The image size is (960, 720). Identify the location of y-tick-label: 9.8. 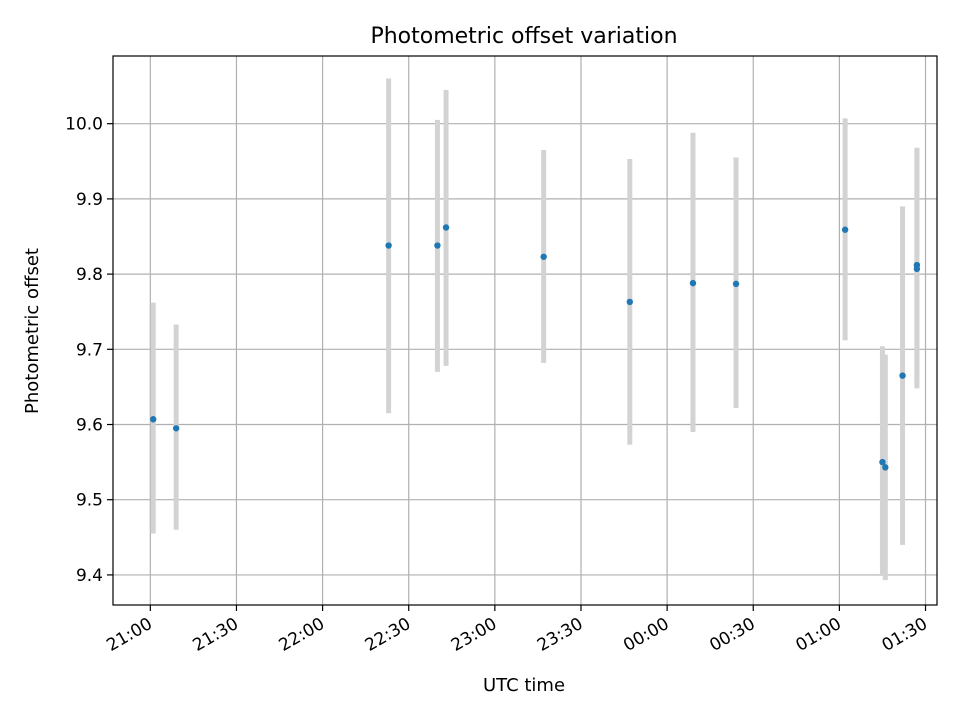
(89, 275).